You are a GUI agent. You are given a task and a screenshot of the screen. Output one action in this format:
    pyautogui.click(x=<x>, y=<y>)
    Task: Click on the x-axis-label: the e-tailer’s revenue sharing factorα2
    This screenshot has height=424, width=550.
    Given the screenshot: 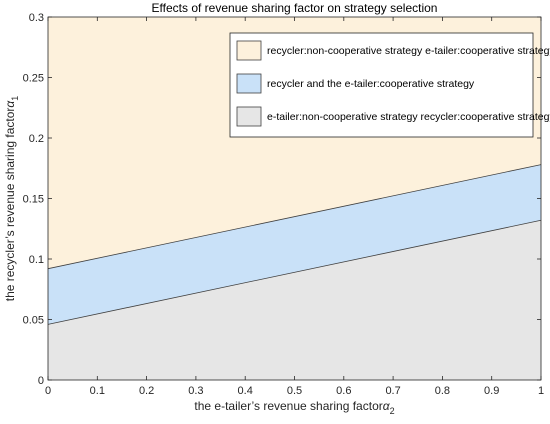 What is the action you would take?
    pyautogui.click(x=294, y=407)
    